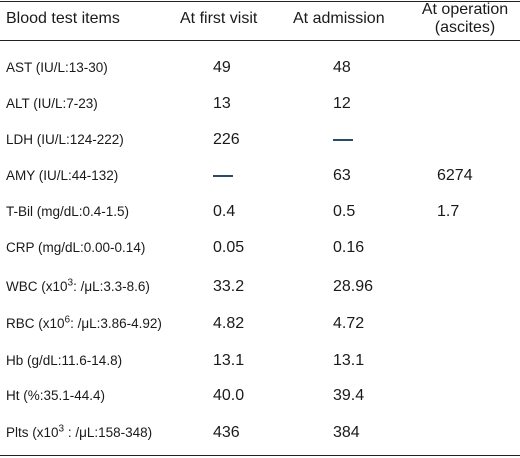 The width and height of the screenshot is (520, 458). I want to click on admission-value: 48, so click(342, 67).